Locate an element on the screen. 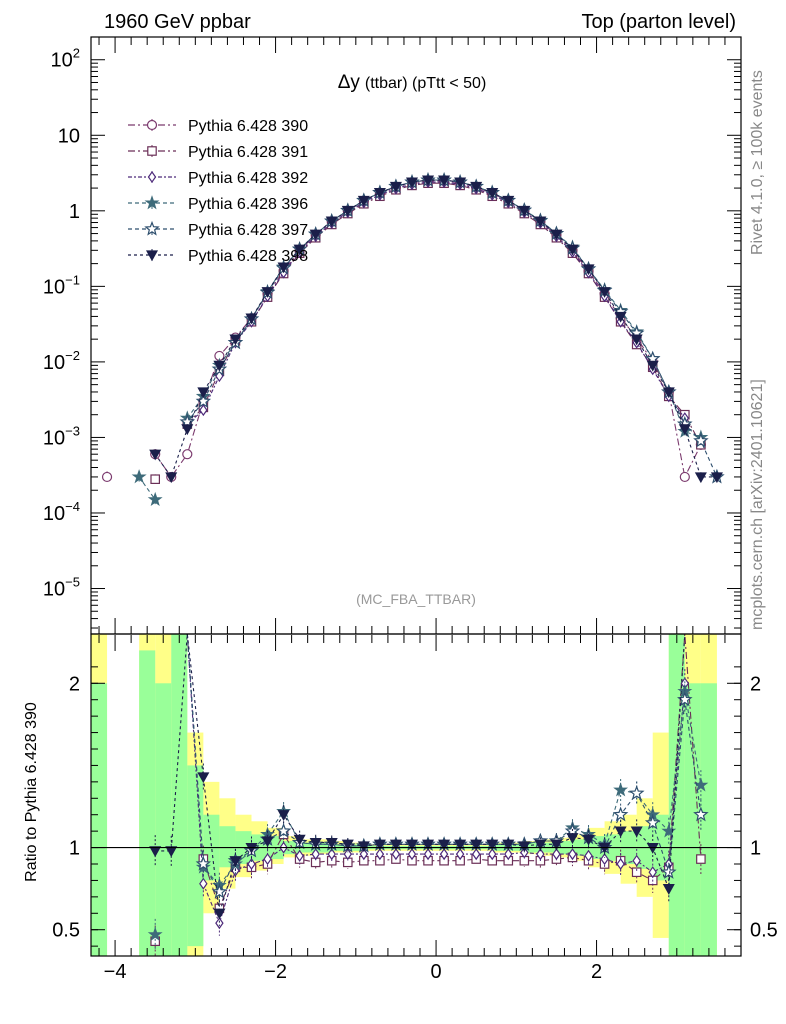  header-right-title: Top (parton level) is located at coordinates (658, 22).